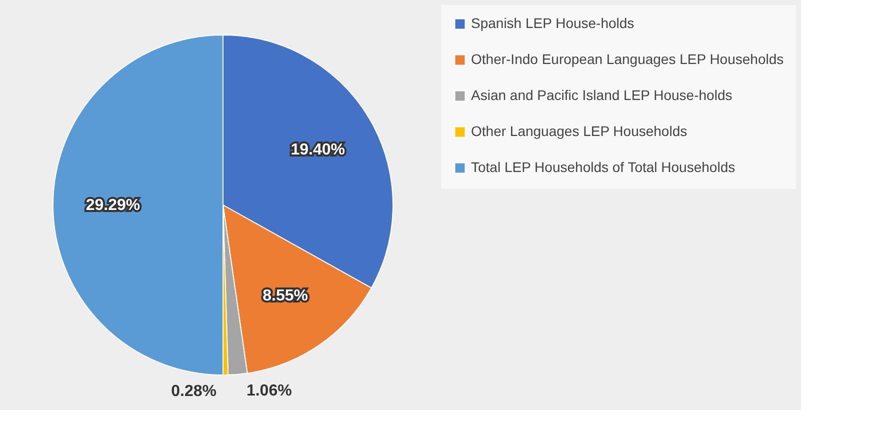 The height and width of the screenshot is (445, 874). I want to click on legend-label: Spanish LEP House-holds, so click(552, 23).